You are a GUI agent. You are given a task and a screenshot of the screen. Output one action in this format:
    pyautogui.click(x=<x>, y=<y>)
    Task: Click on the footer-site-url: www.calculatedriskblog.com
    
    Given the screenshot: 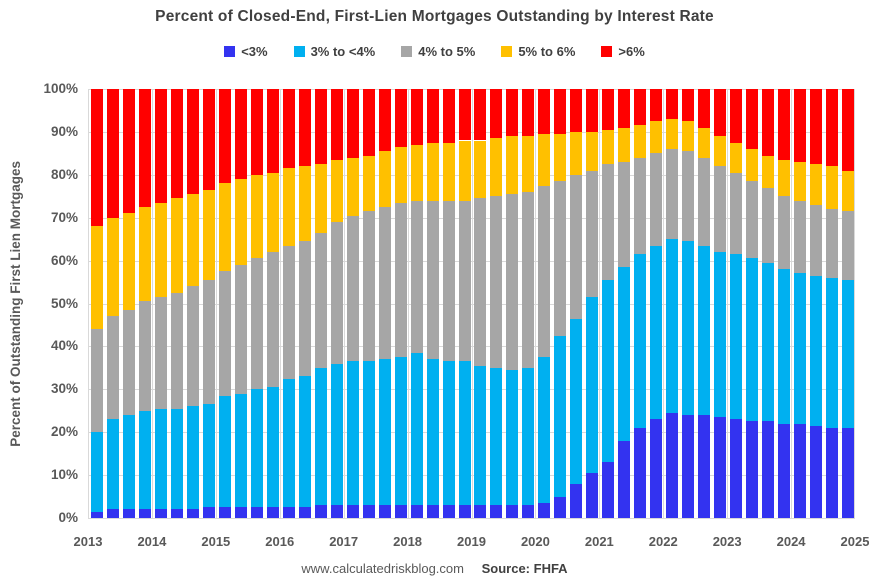 What is the action you would take?
    pyautogui.click(x=382, y=568)
    